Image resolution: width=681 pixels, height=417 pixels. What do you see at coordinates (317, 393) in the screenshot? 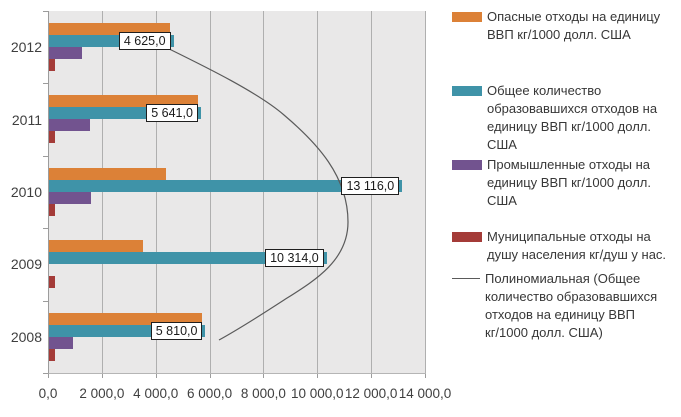
I see `x-tick-label: 10 000,0` at bounding box center [317, 393].